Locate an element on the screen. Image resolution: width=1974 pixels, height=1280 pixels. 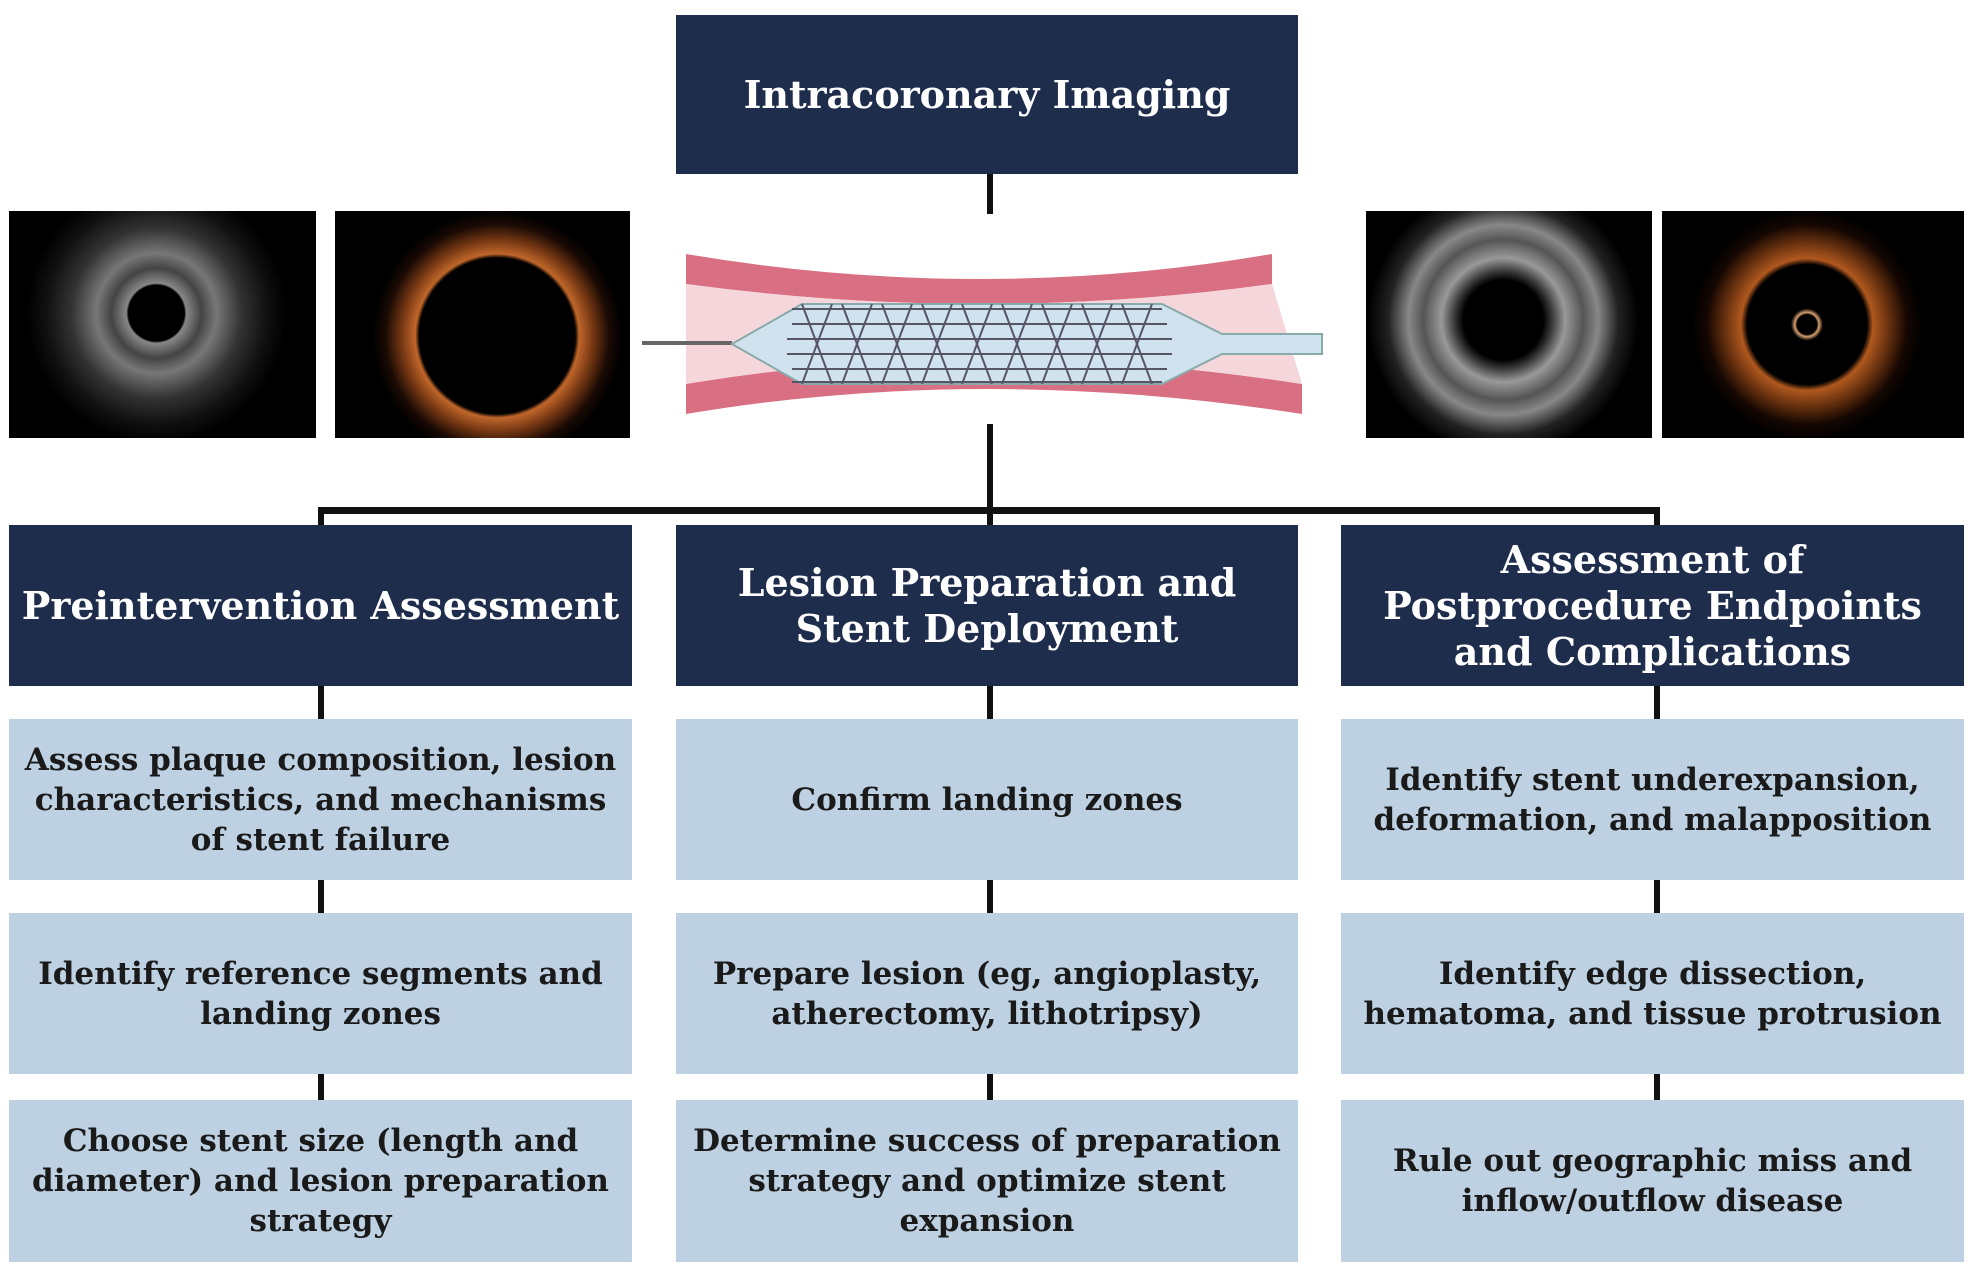
title-box: Intracoronary Imaging is located at coordinates (987, 94).